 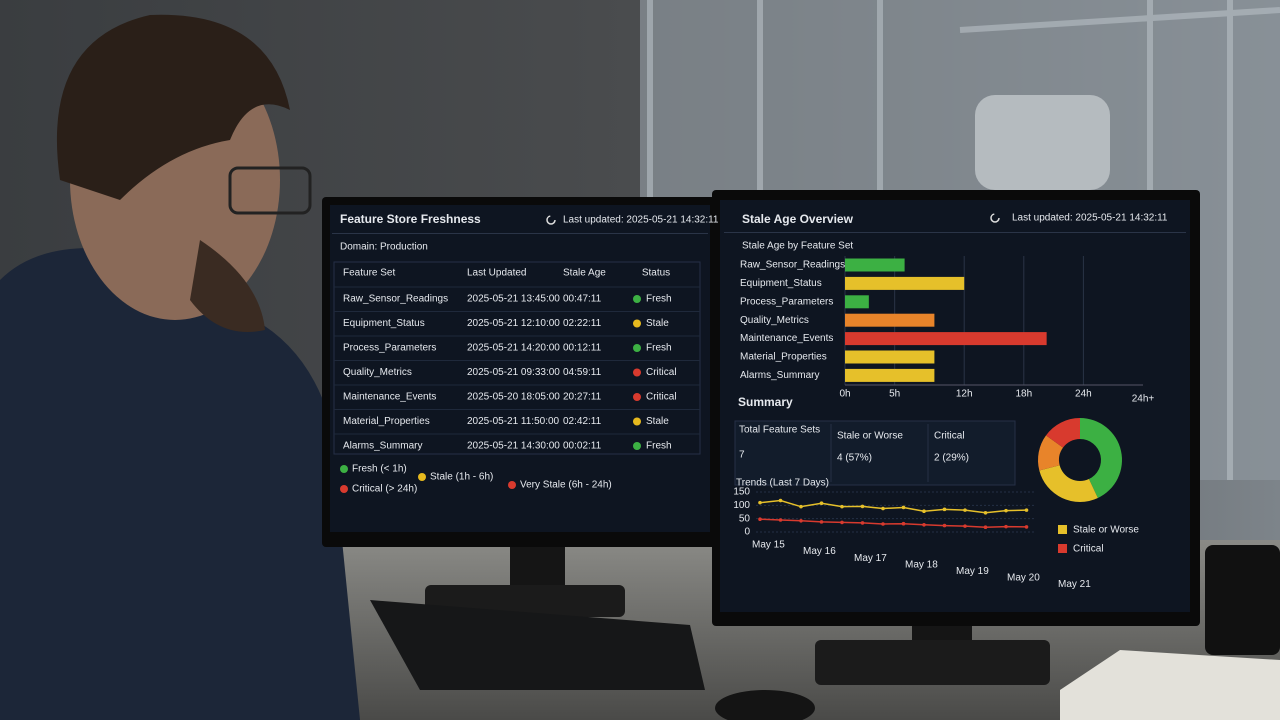 I want to click on category-label: Quality_Metrics, so click(x=774, y=320).